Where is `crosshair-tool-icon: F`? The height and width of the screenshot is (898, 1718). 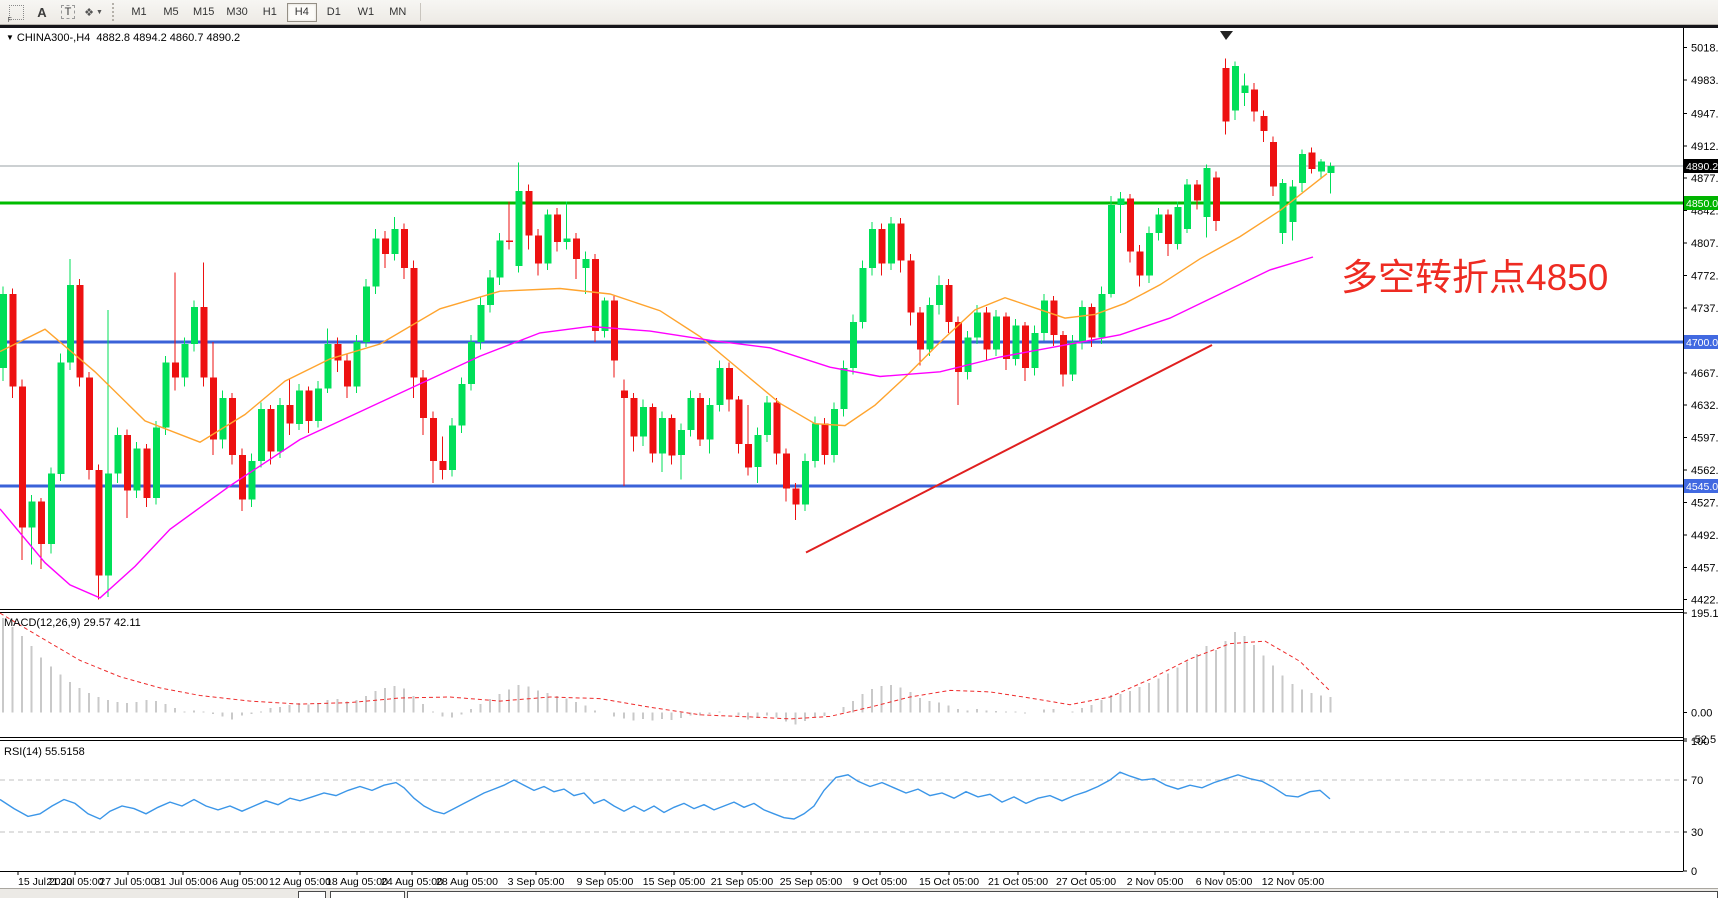
crosshair-tool-icon: F is located at coordinates (16, 13).